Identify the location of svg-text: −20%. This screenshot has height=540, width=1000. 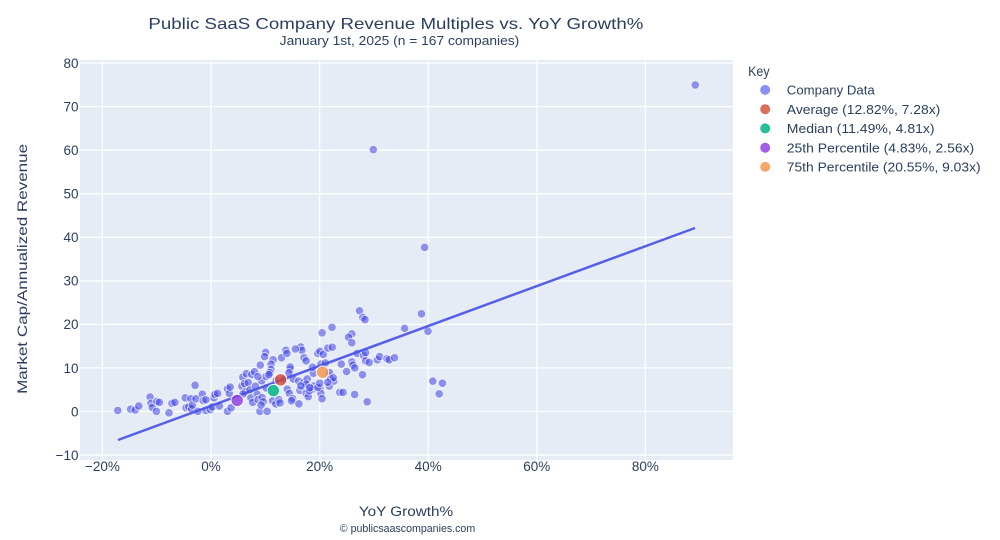
(102, 466).